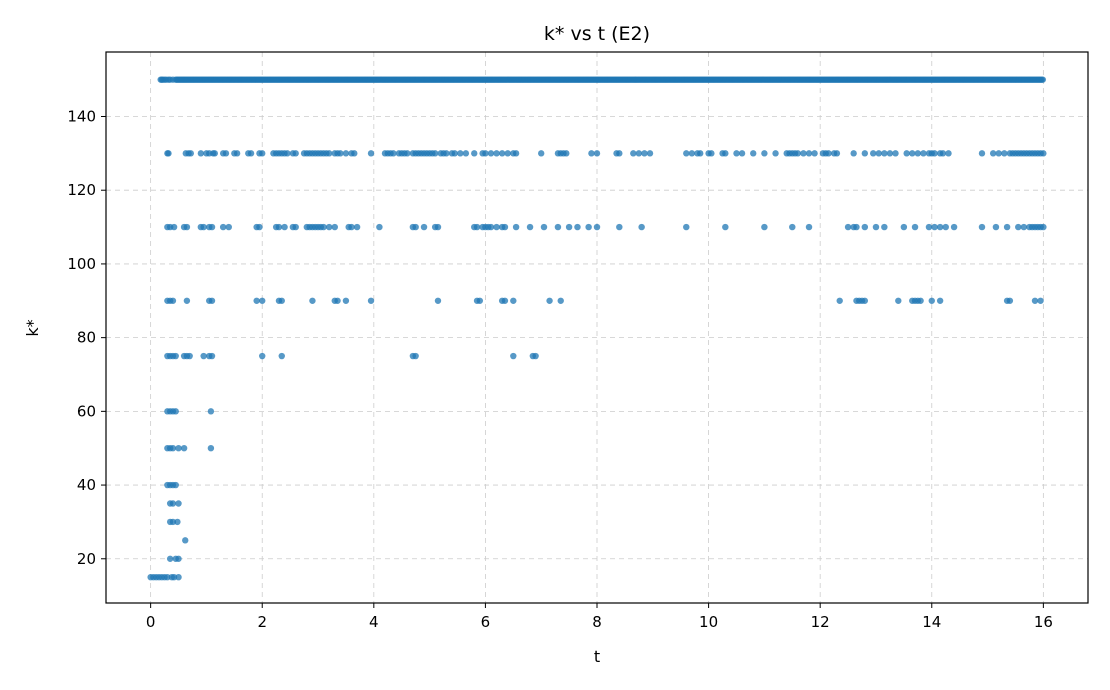 The width and height of the screenshot is (1110, 690). Describe the element at coordinates (708, 622) in the screenshot. I see `x-tick-label: 10` at that location.